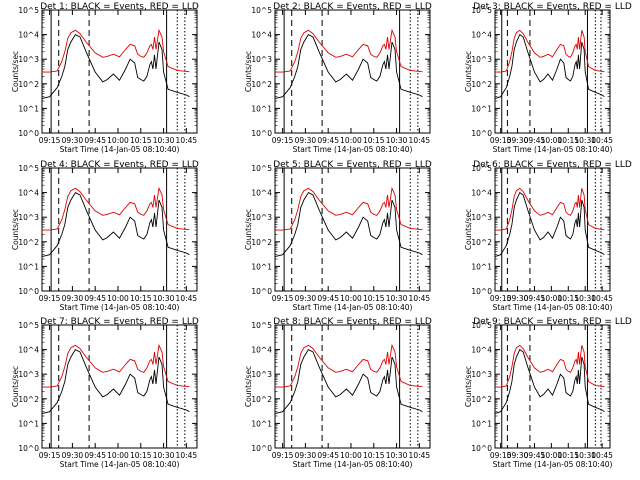 Image resolution: width=640 pixels, height=480 pixels. What do you see at coordinates (352, 7) in the screenshot?
I see `panel-title: Det 2: BLACK = Events, RED = LLD` at bounding box center [352, 7].